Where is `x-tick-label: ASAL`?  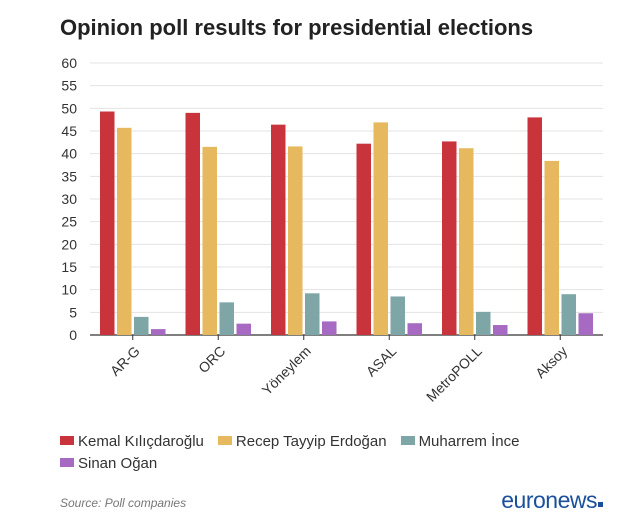
x-tick-label: ASAL is located at coordinates (381, 361).